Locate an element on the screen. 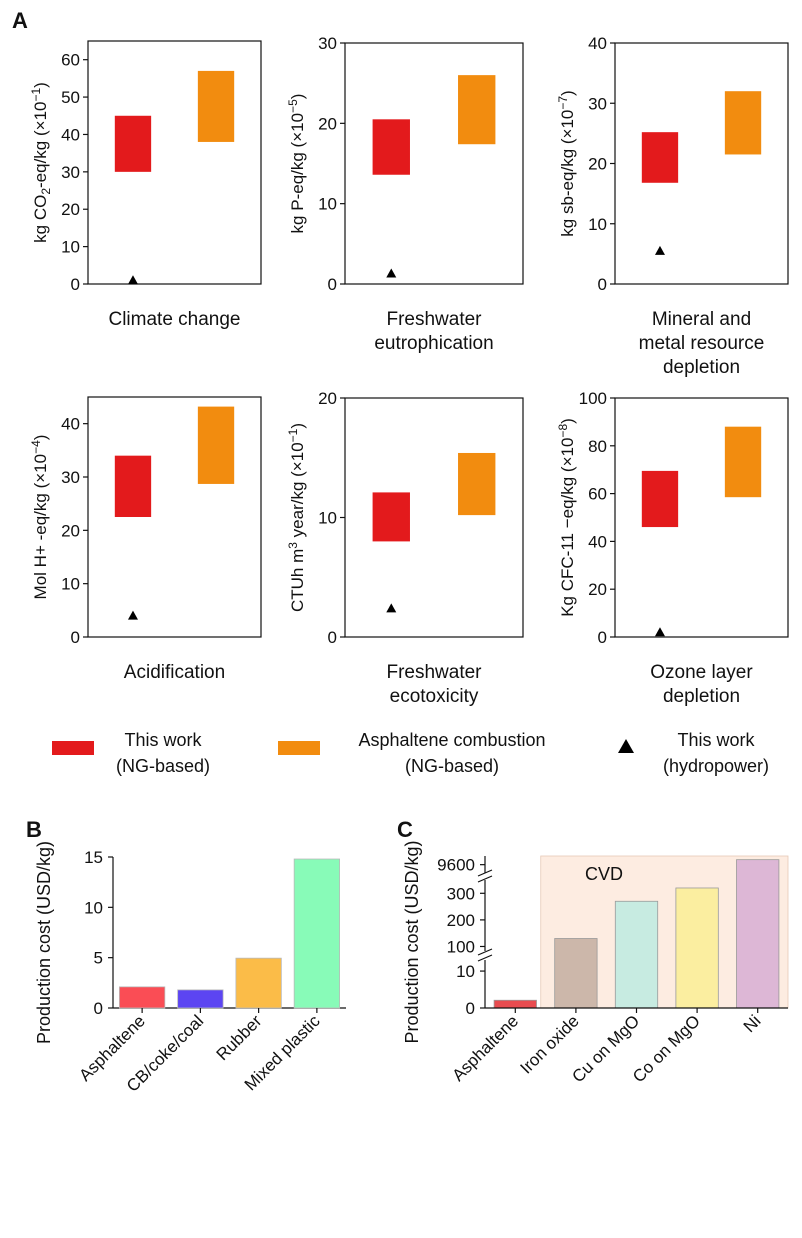 The height and width of the screenshot is (1238, 802). legend-label-hydropower-1: This work is located at coordinates (716, 740).